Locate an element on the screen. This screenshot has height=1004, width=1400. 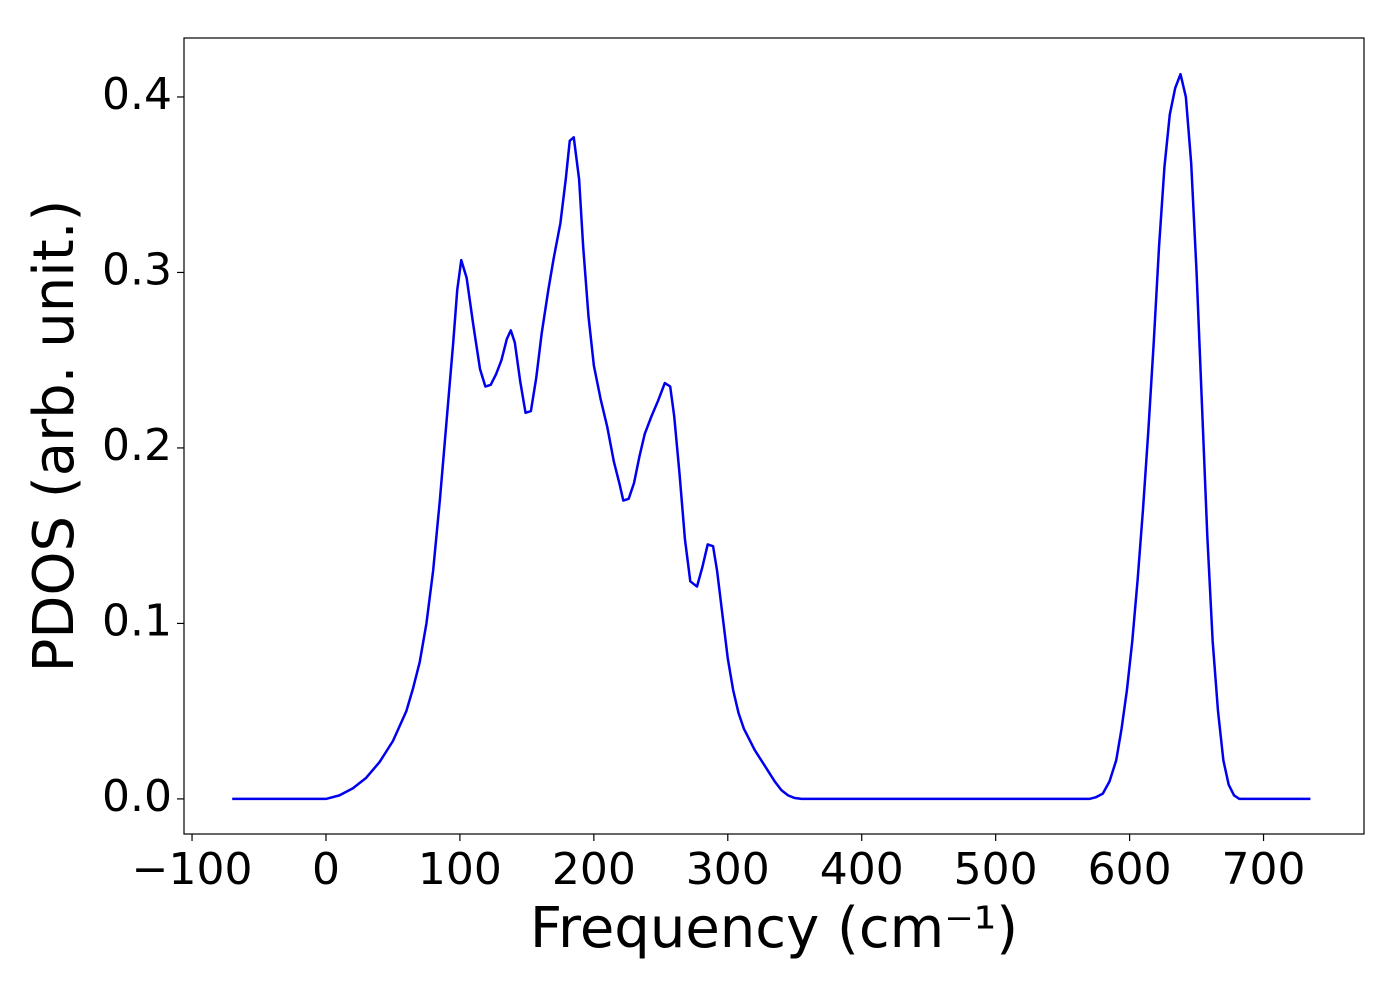
y-tick-label: 0.4 is located at coordinates (137, 94).